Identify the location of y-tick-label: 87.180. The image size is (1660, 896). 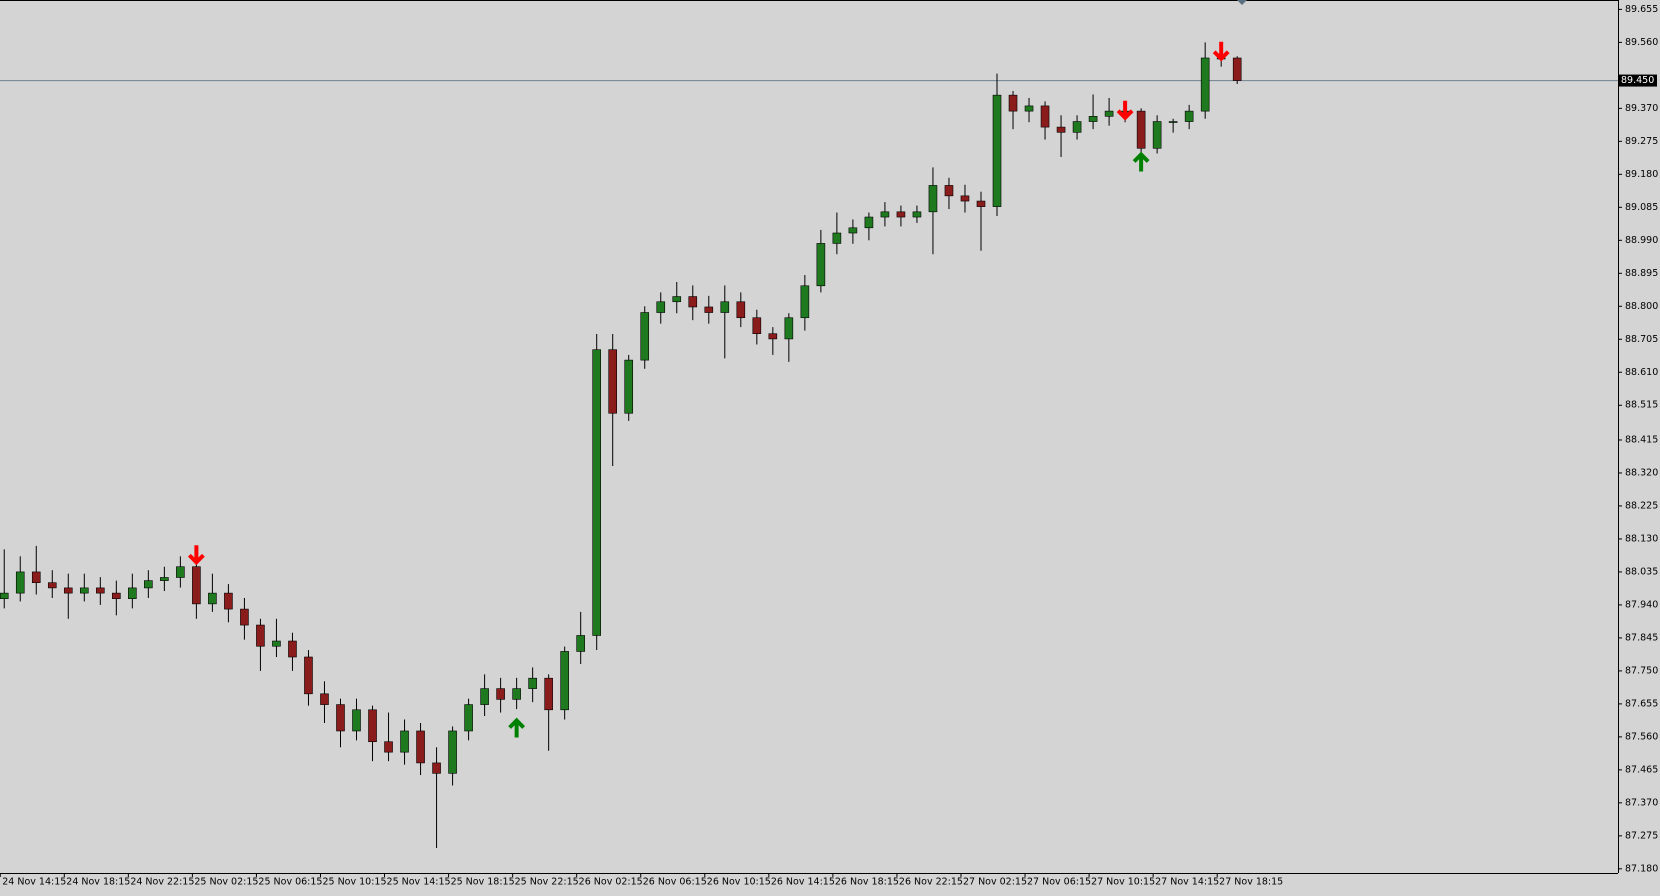
(1641, 868).